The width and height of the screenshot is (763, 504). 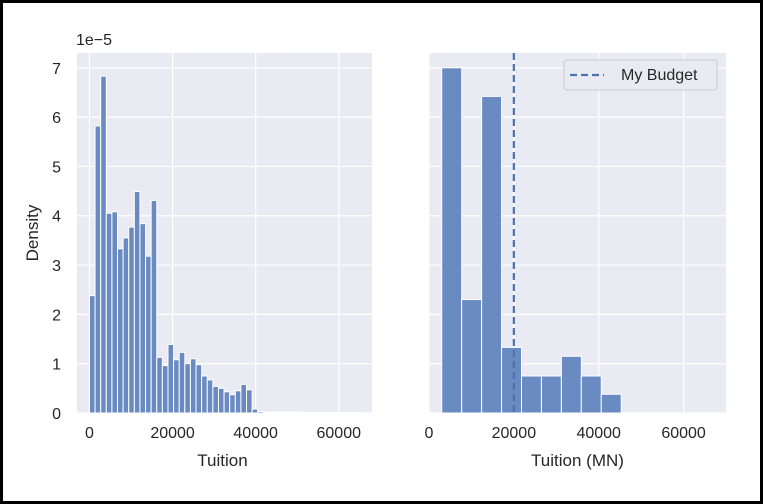 What do you see at coordinates (56, 118) in the screenshot?
I see `left-y-tick-label-6: 6` at bounding box center [56, 118].